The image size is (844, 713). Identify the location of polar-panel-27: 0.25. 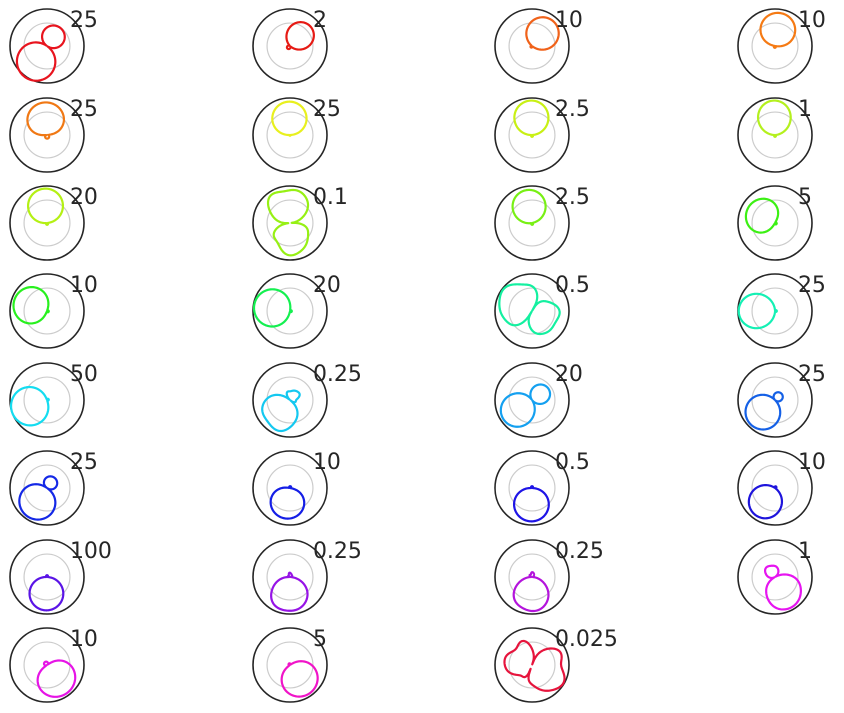
(549, 577).